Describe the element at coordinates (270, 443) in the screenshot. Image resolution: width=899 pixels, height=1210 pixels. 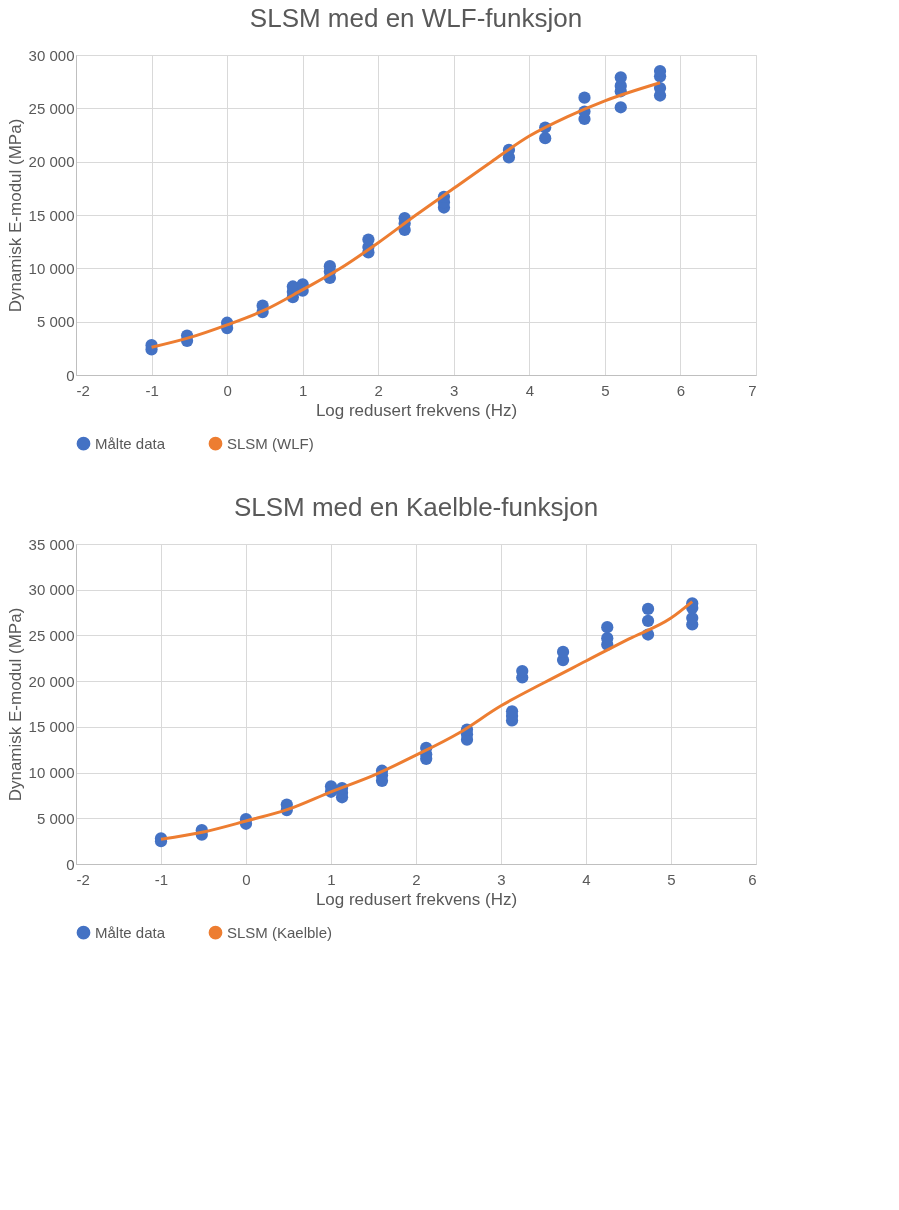
I see `legend-label: SLSM (WLF)` at that location.